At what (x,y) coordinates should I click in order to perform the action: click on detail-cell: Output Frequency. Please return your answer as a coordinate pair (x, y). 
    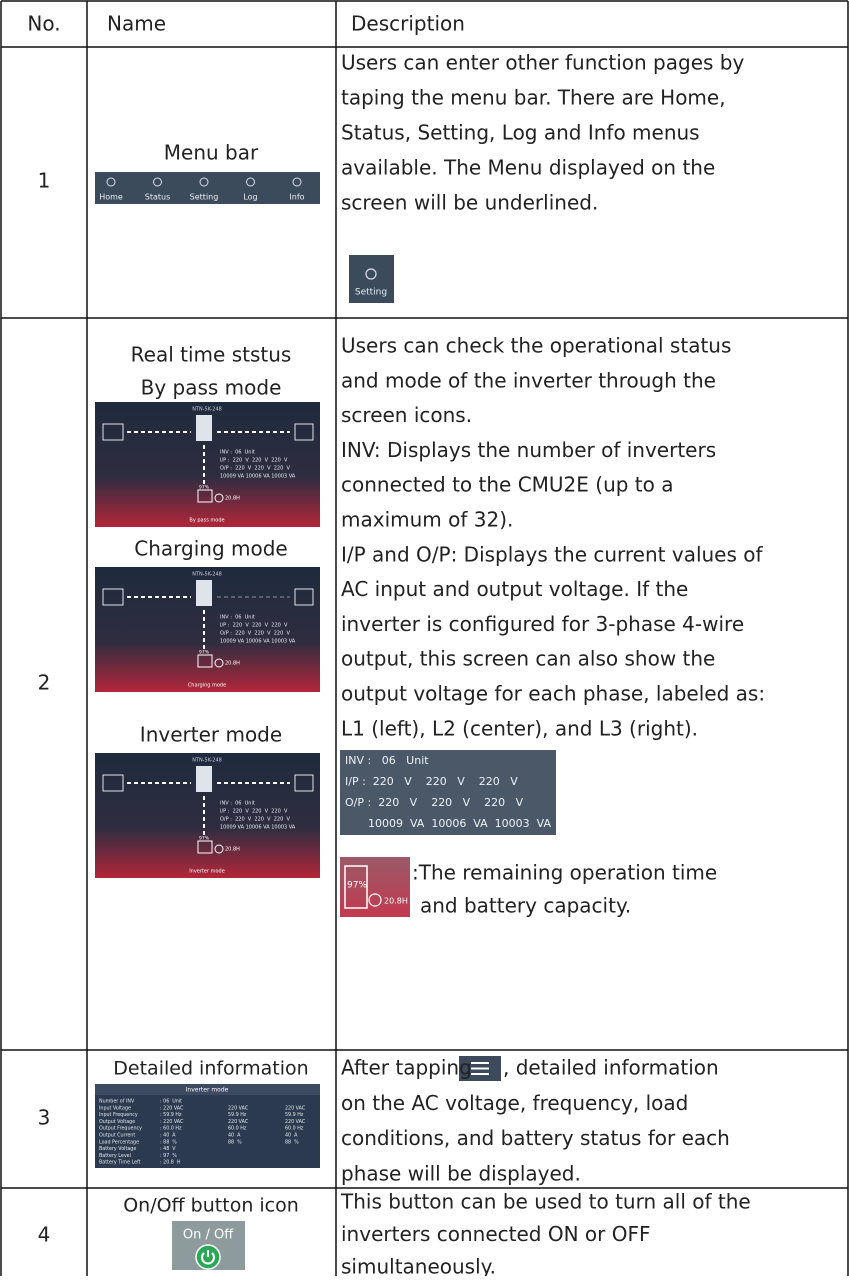
    Looking at the image, I should click on (120, 1129).